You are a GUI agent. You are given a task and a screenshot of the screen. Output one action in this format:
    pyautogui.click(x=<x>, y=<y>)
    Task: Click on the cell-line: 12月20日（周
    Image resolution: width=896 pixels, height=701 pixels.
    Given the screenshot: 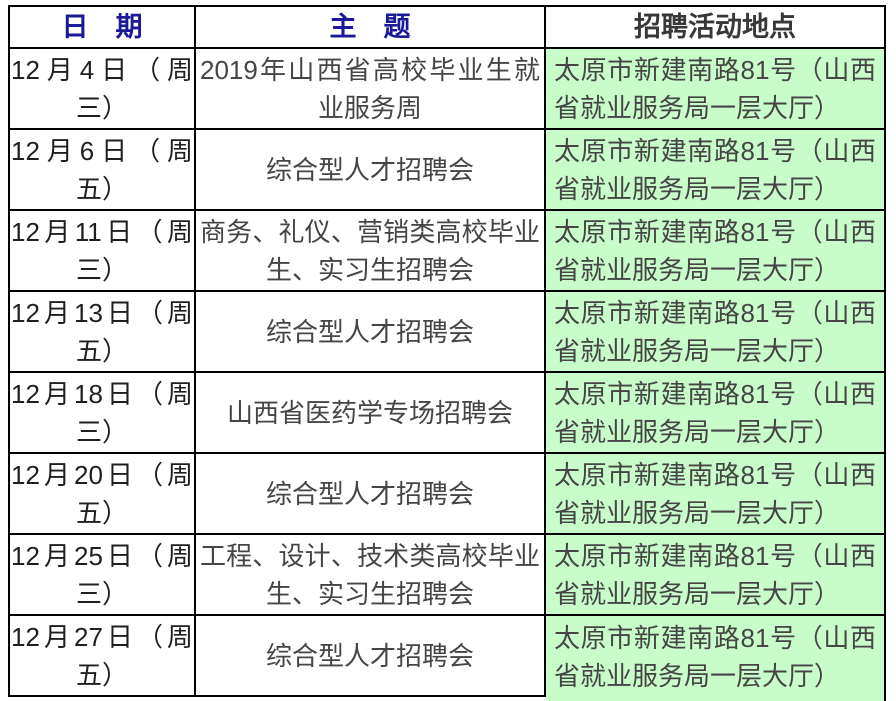 What is the action you would take?
    pyautogui.click(x=102, y=474)
    